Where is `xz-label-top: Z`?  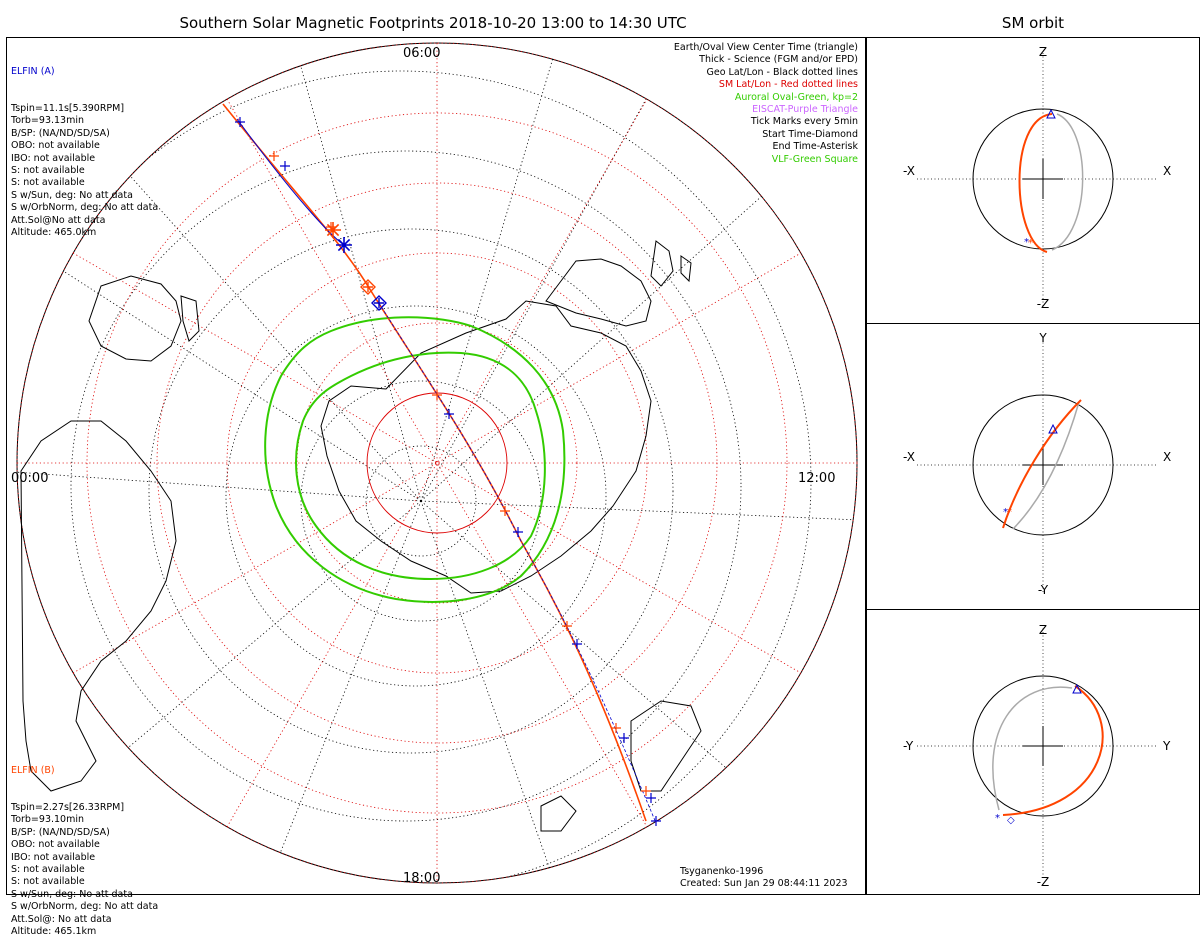
xz-label-top: Z is located at coordinates (1043, 52).